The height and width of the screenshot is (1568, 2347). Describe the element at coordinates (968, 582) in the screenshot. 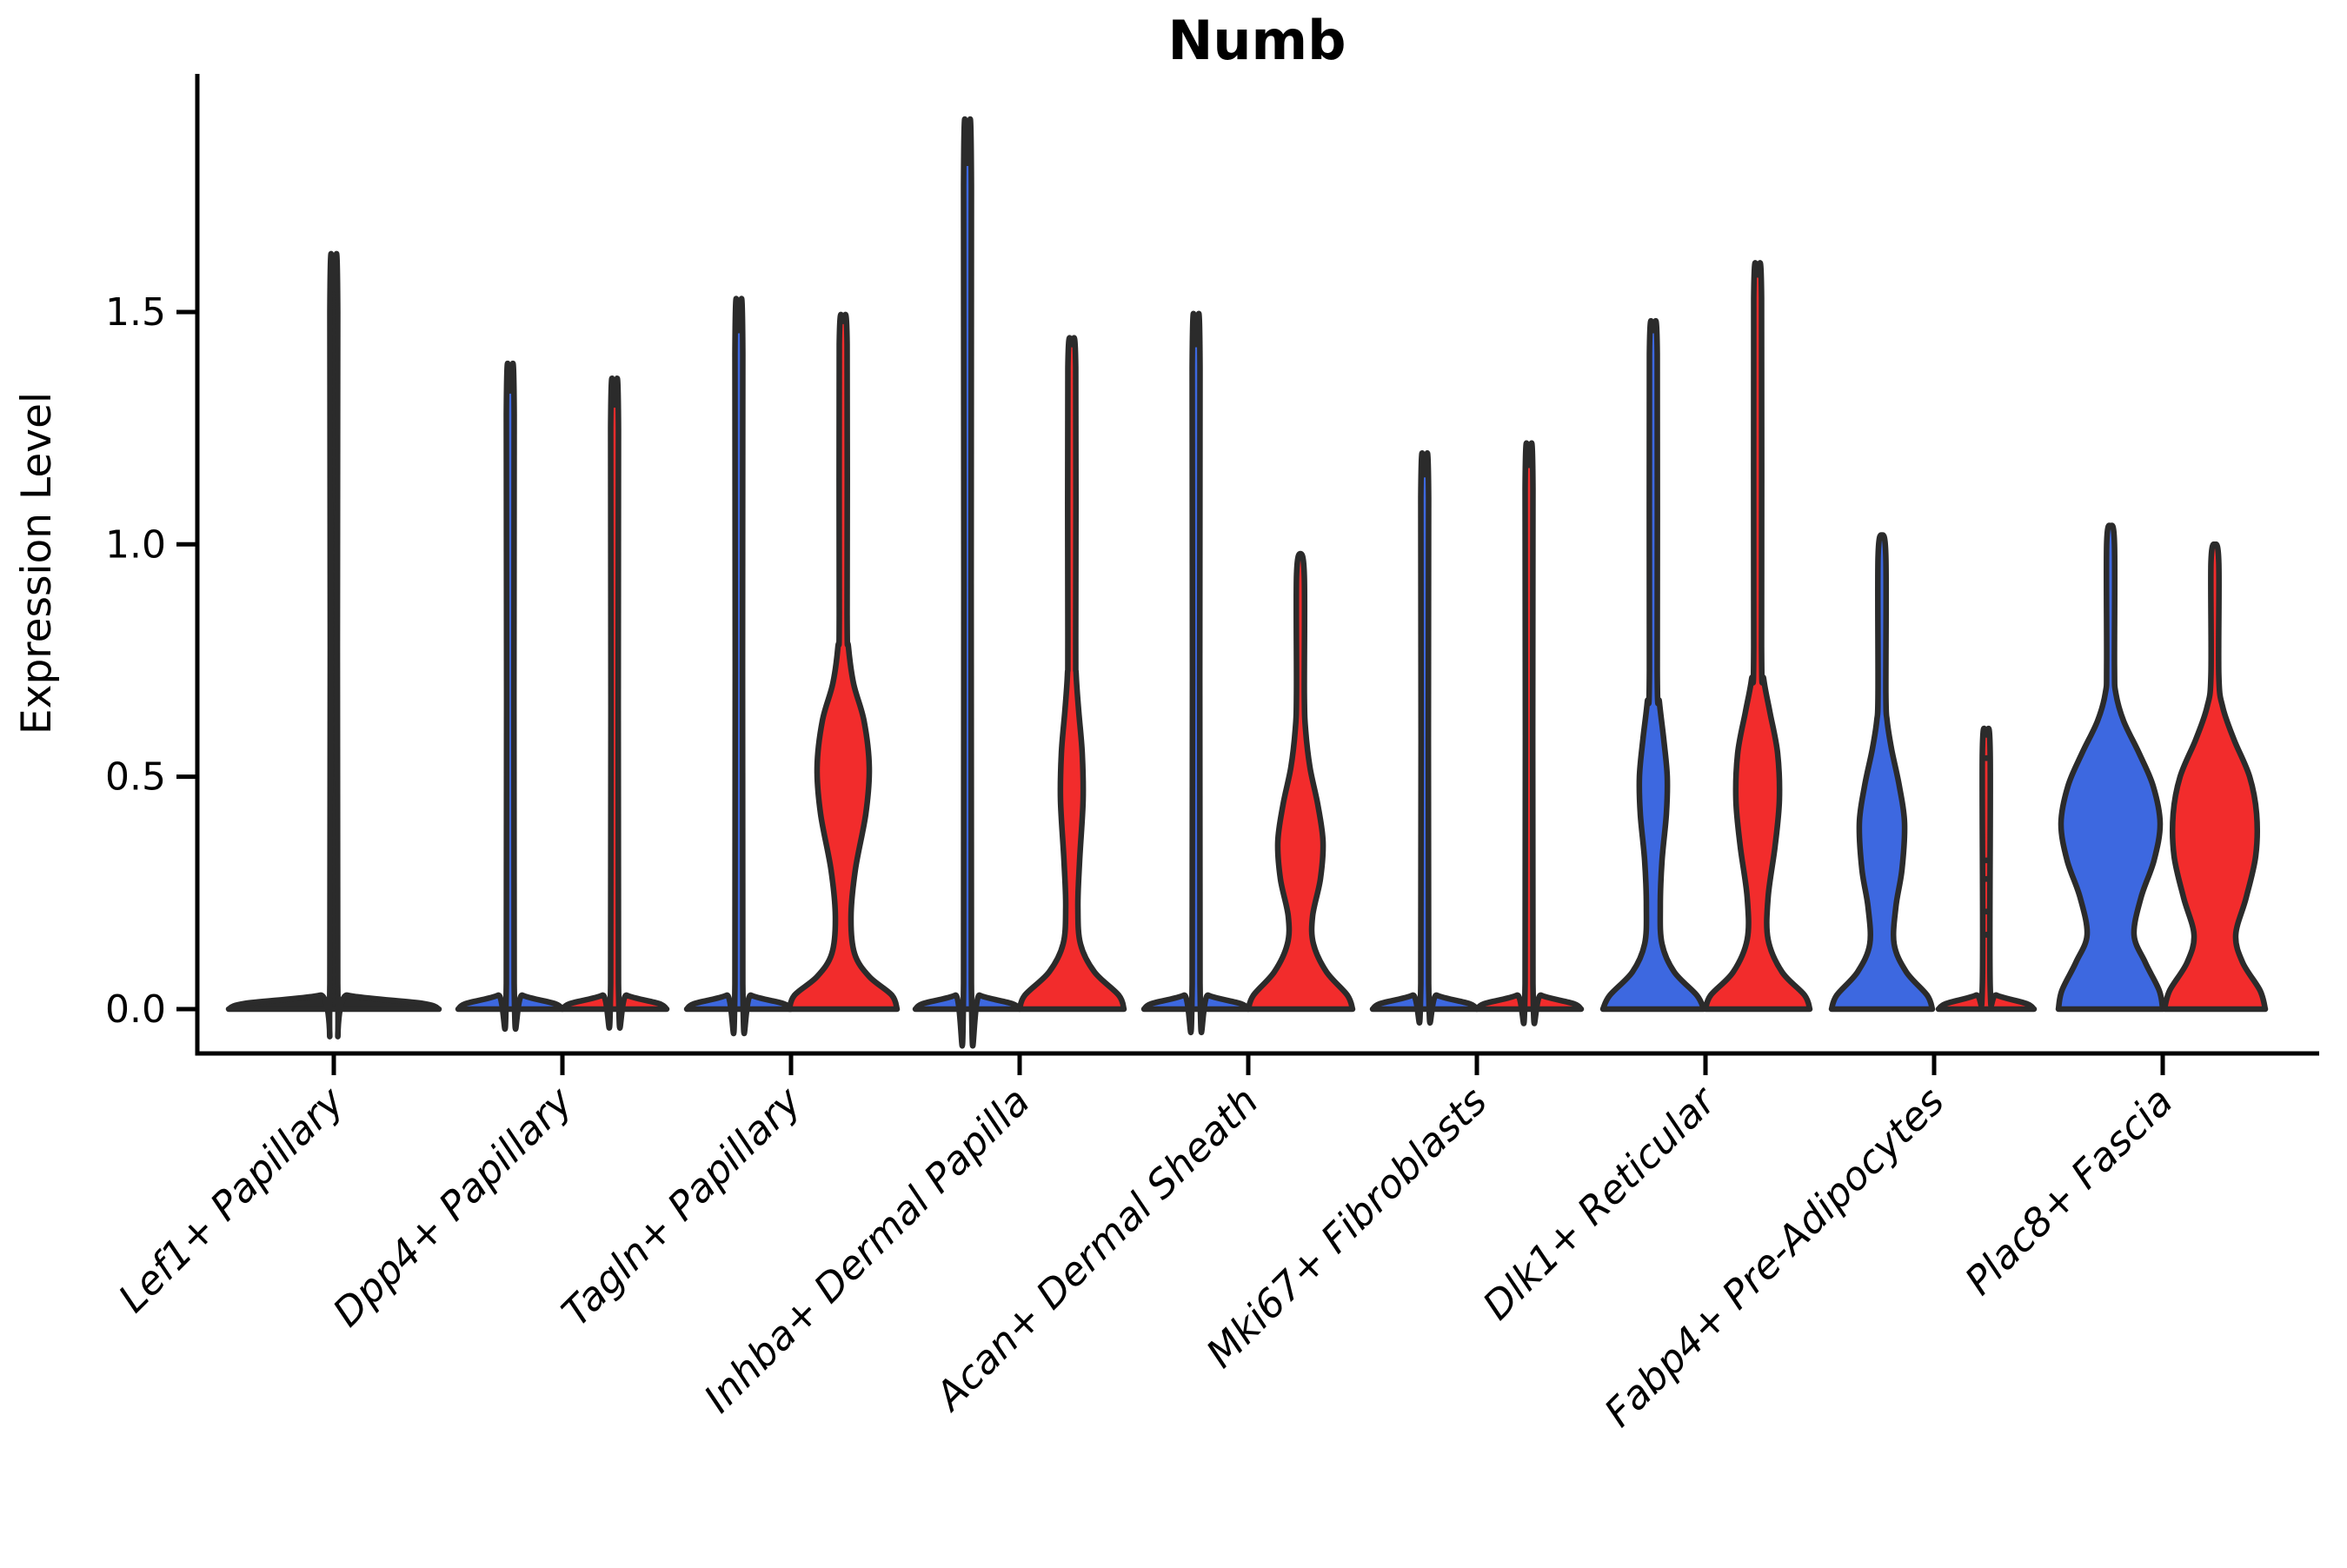

I see `violin-inhba-dermal-papilla-blue` at that location.